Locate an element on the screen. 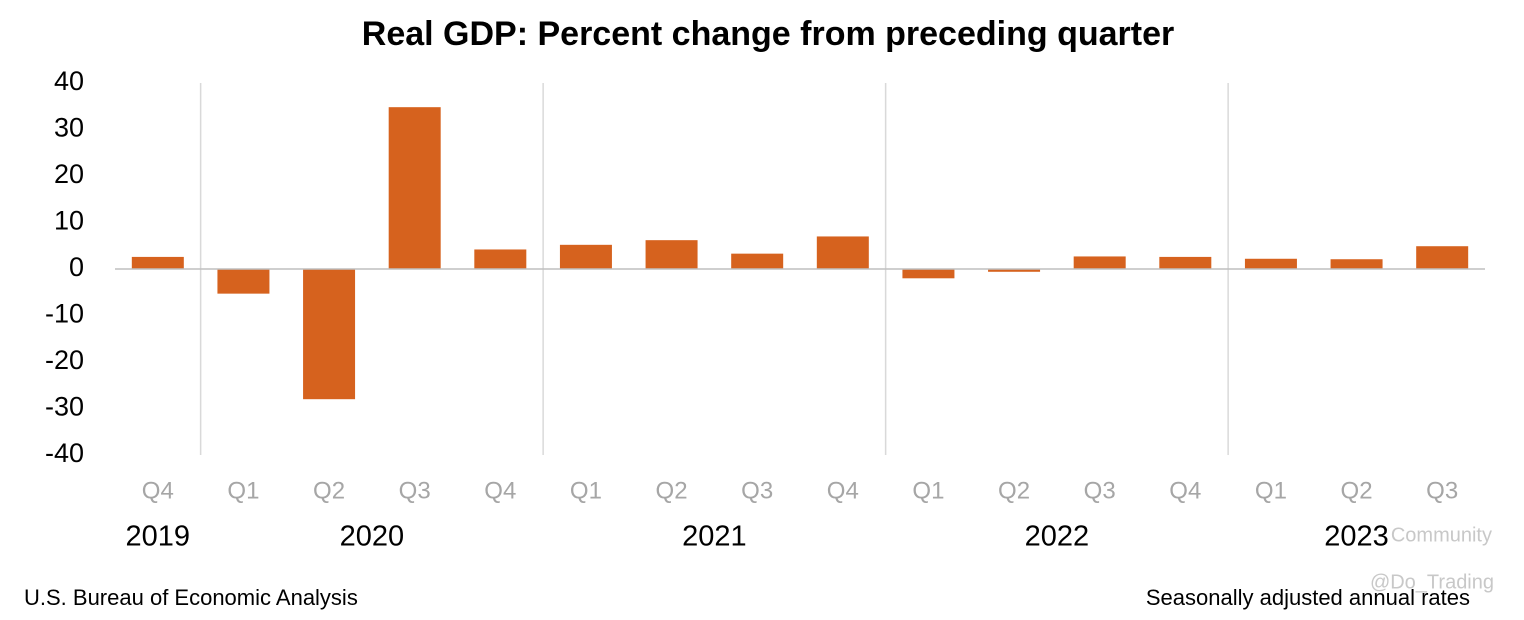 This screenshot has height=620, width=1524. y-tick-label: -20 is located at coordinates (64, 360).